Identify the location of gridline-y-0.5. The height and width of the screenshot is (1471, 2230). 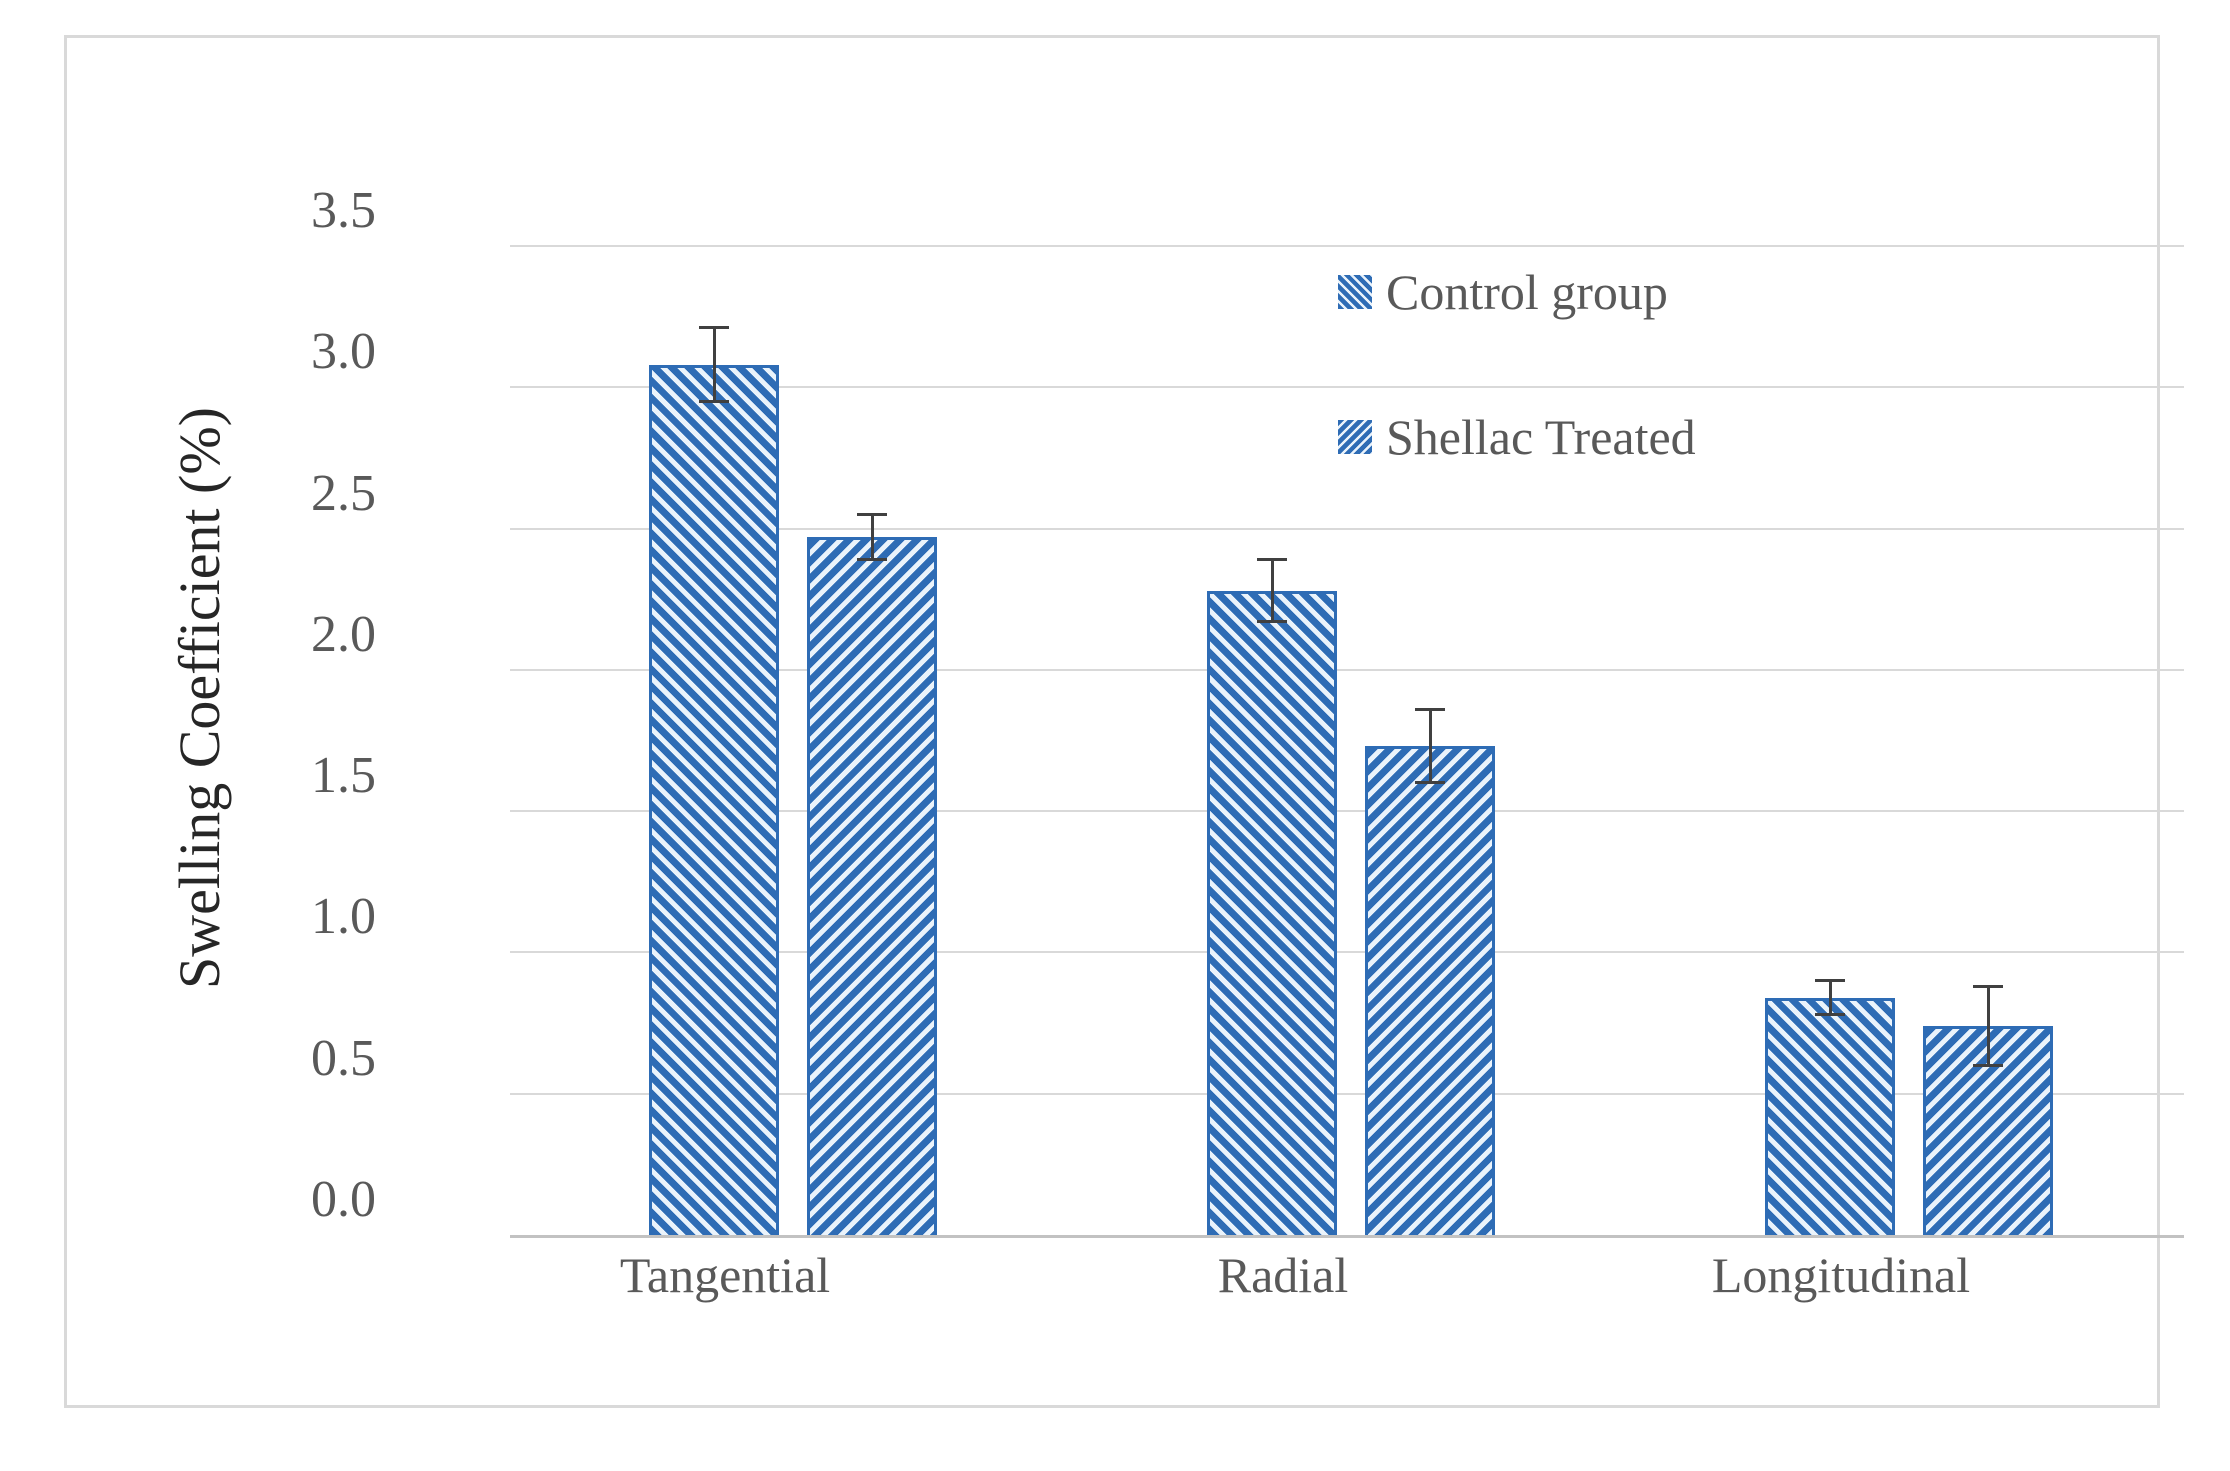
(1347, 1093).